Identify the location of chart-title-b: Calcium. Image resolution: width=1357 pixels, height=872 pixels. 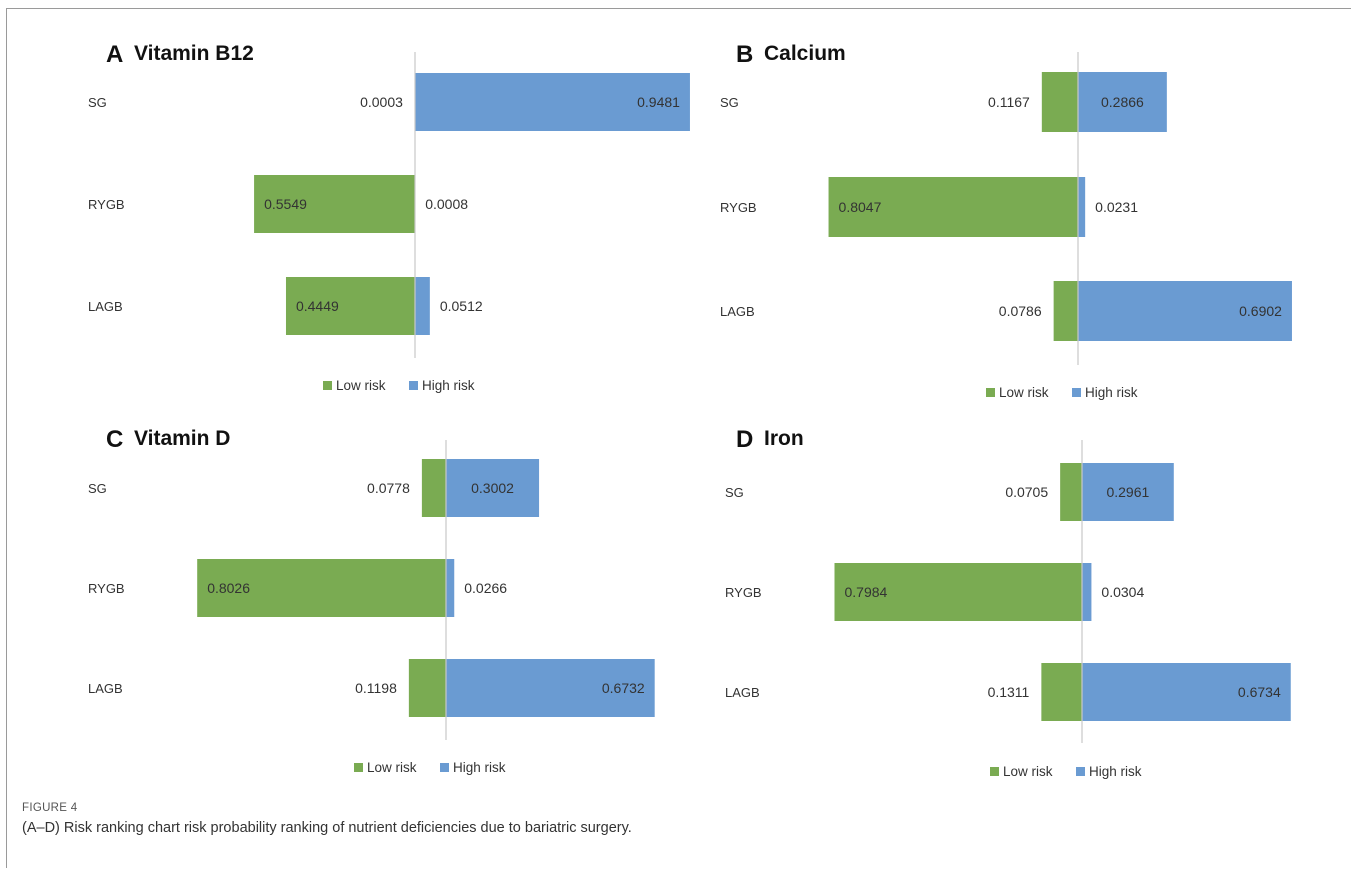
(805, 53).